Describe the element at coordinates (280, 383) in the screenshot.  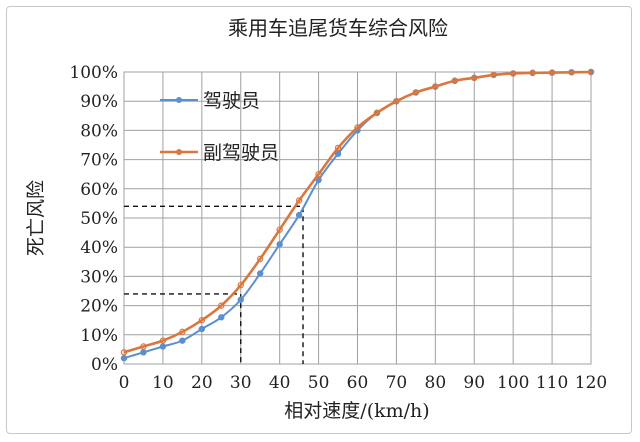
I see `x-tick-label: 40` at that location.